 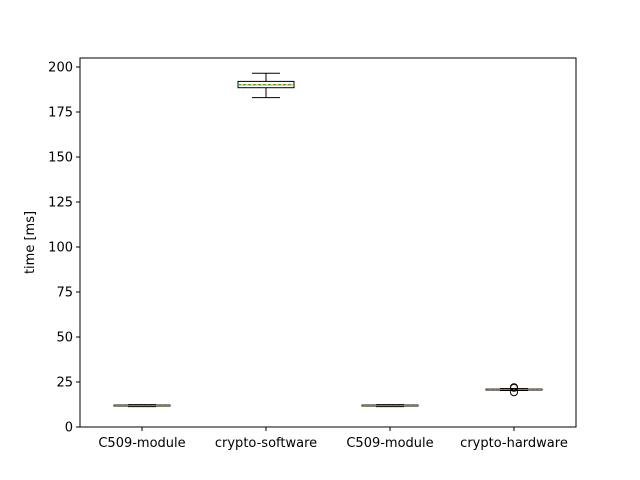 I want to click on y-tick-label: 25, so click(x=64, y=383).